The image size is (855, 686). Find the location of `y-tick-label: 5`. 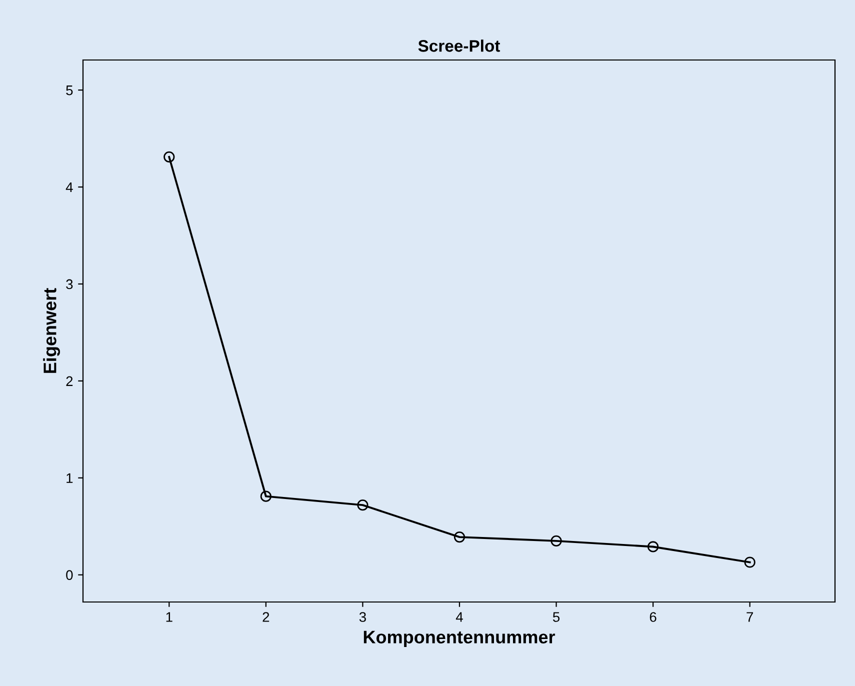

y-tick-label: 5 is located at coordinates (69, 91).